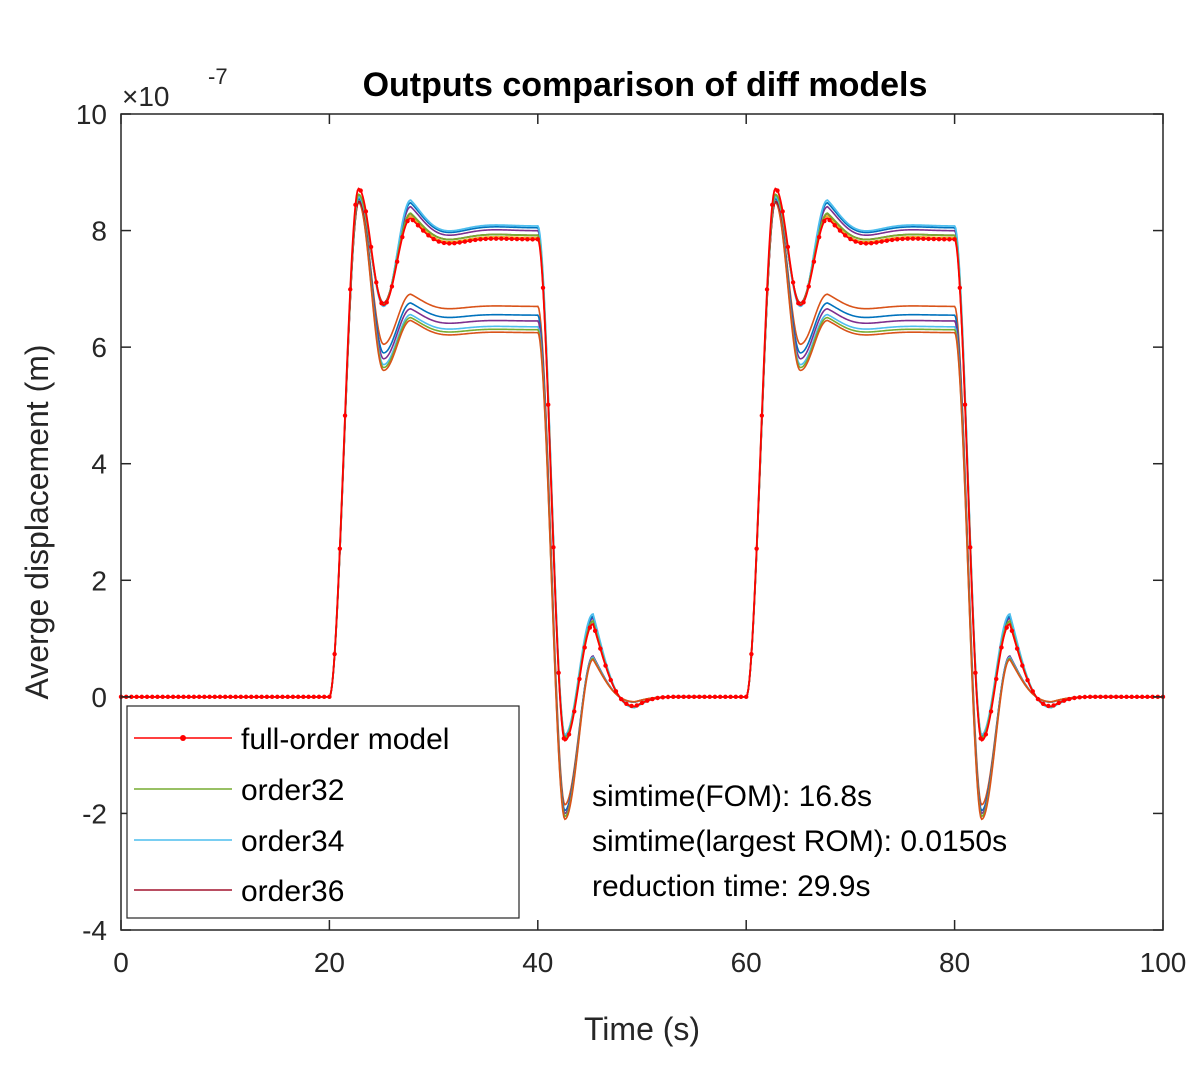 The height and width of the screenshot is (1089, 1196). Describe the element at coordinates (291, 739) in the screenshot. I see `legend-entry-full-order-model: full-order model` at that location.